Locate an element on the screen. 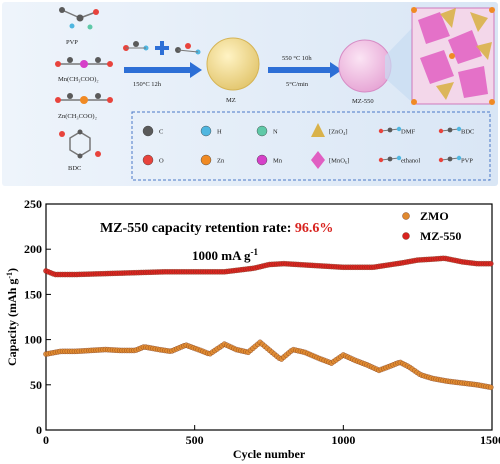 The height and width of the screenshot is (464, 500). plus-icon is located at coordinates (162, 48).